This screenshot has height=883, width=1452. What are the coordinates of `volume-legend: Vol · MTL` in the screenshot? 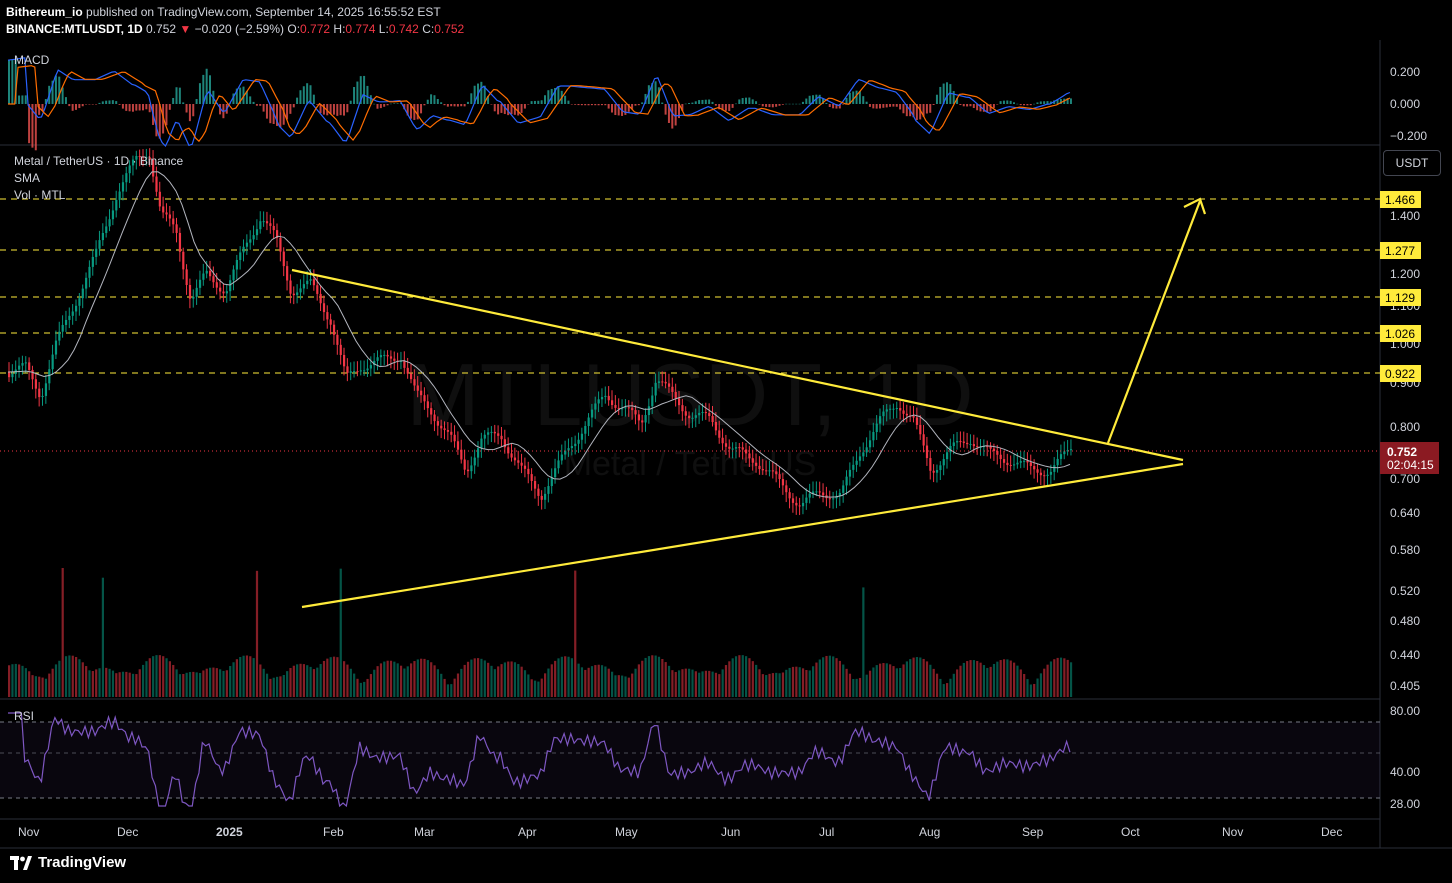 It's located at (40, 195).